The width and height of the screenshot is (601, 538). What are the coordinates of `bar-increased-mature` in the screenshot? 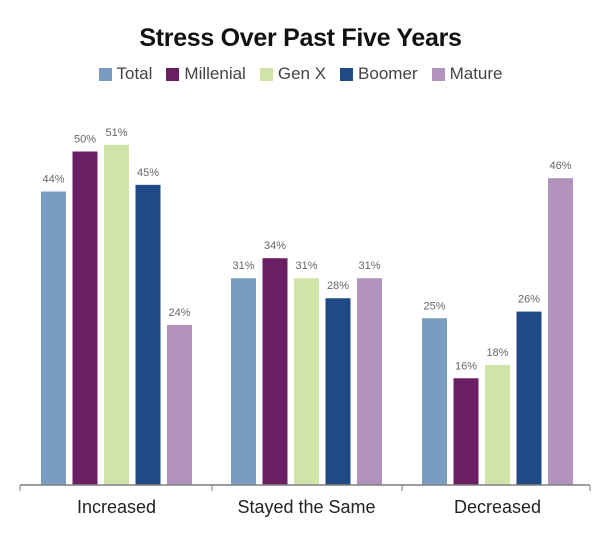 It's located at (179, 404).